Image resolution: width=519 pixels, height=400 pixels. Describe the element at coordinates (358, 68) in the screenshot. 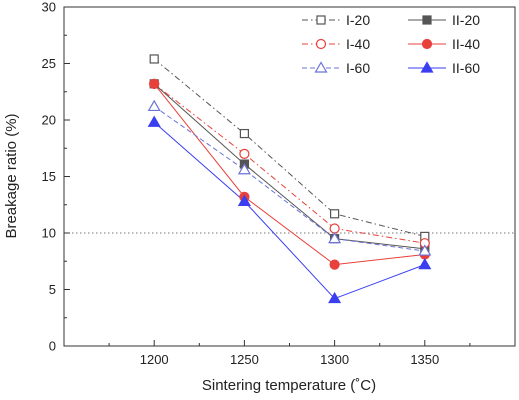

I see `legend-label: I-60` at that location.